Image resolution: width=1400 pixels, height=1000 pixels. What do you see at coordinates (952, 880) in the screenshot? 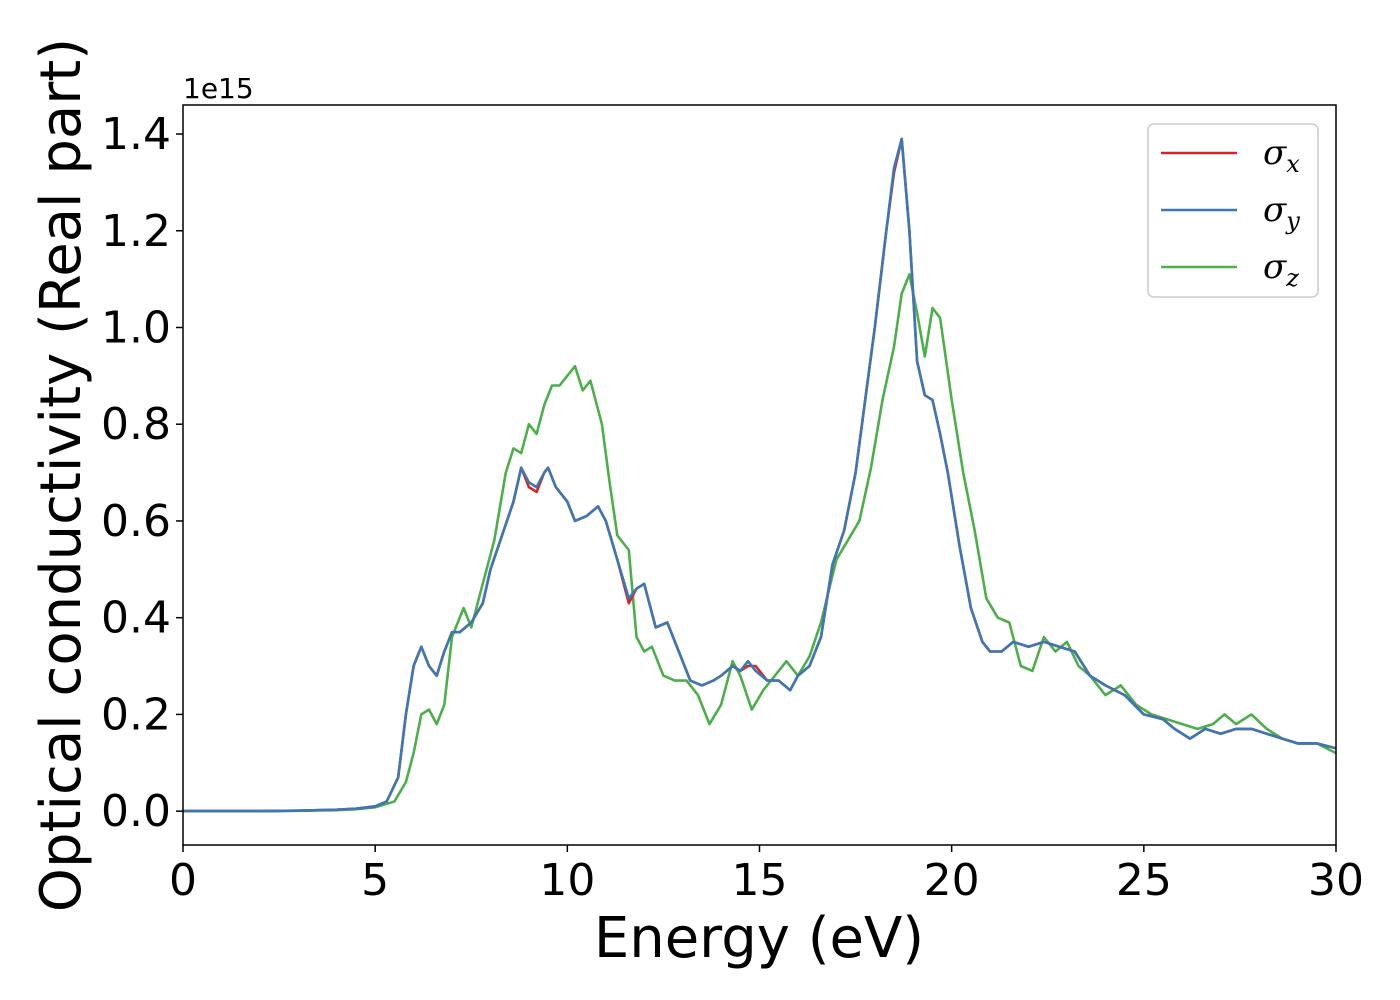
I see `x-tick-label: 20` at bounding box center [952, 880].